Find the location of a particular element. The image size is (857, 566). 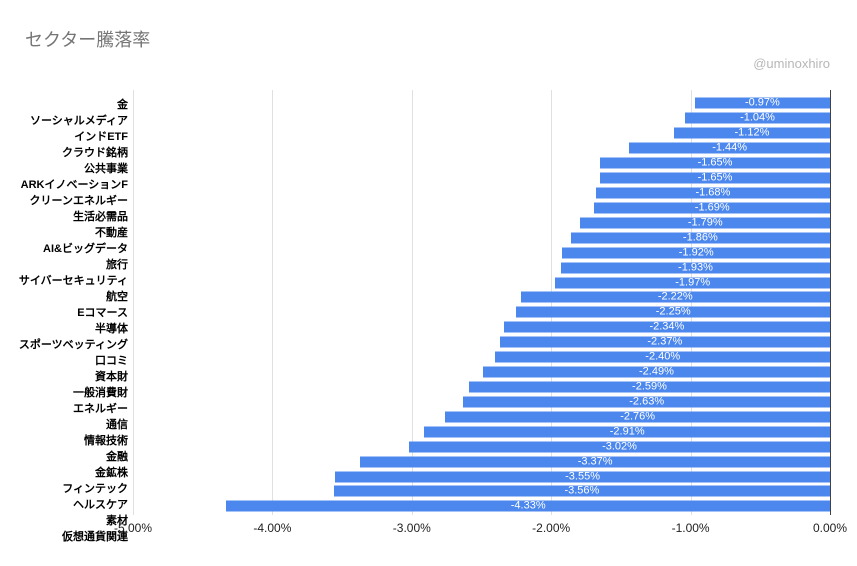

bar-value-label: -2.59% is located at coordinates (649, 386).